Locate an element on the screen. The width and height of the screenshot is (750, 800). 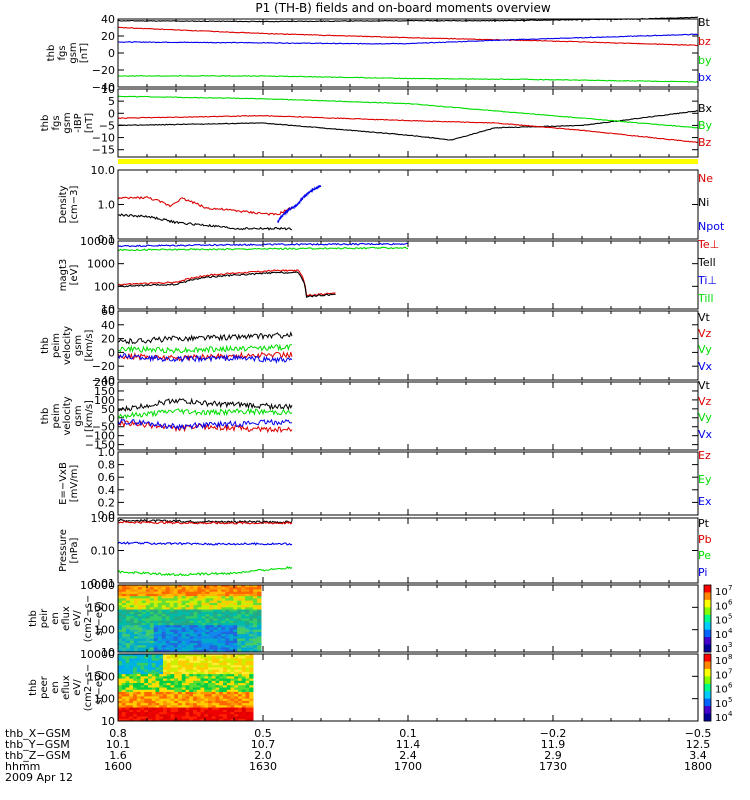
y-tick-label: 0.01 is located at coordinates (103, 583).